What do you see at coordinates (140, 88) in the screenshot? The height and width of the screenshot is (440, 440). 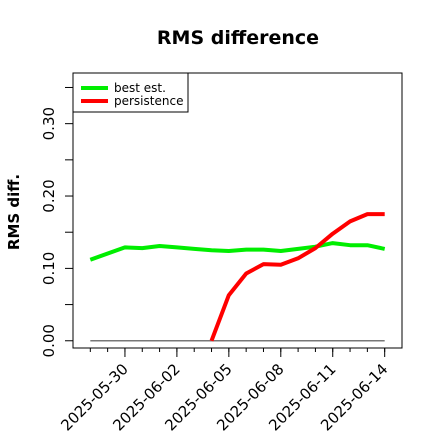 I see `legend-label-best-est: best est.` at bounding box center [140, 88].